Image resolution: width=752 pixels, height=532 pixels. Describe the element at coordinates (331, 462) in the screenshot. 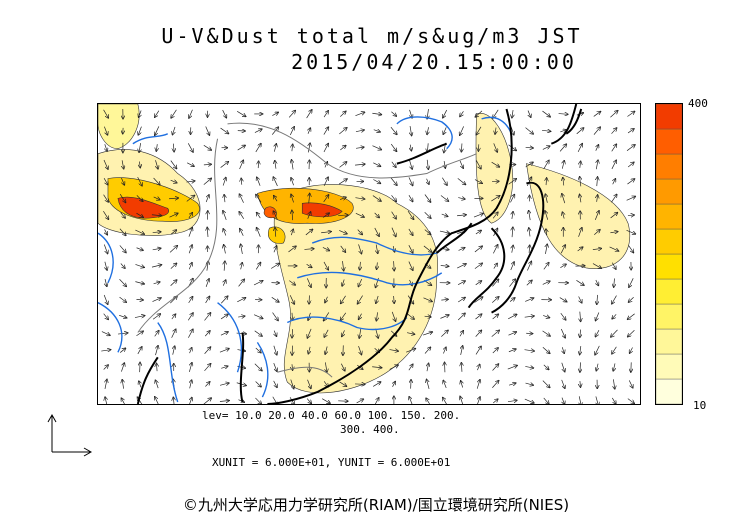

I see `units-label: XUNIT = 6.000E+01, YUNIT = 6.000E+01` at that location.